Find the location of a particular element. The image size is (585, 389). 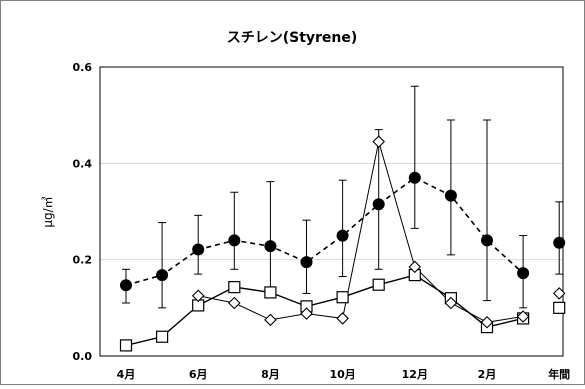

x-tick-label-5: 2月 is located at coordinates (487, 374).